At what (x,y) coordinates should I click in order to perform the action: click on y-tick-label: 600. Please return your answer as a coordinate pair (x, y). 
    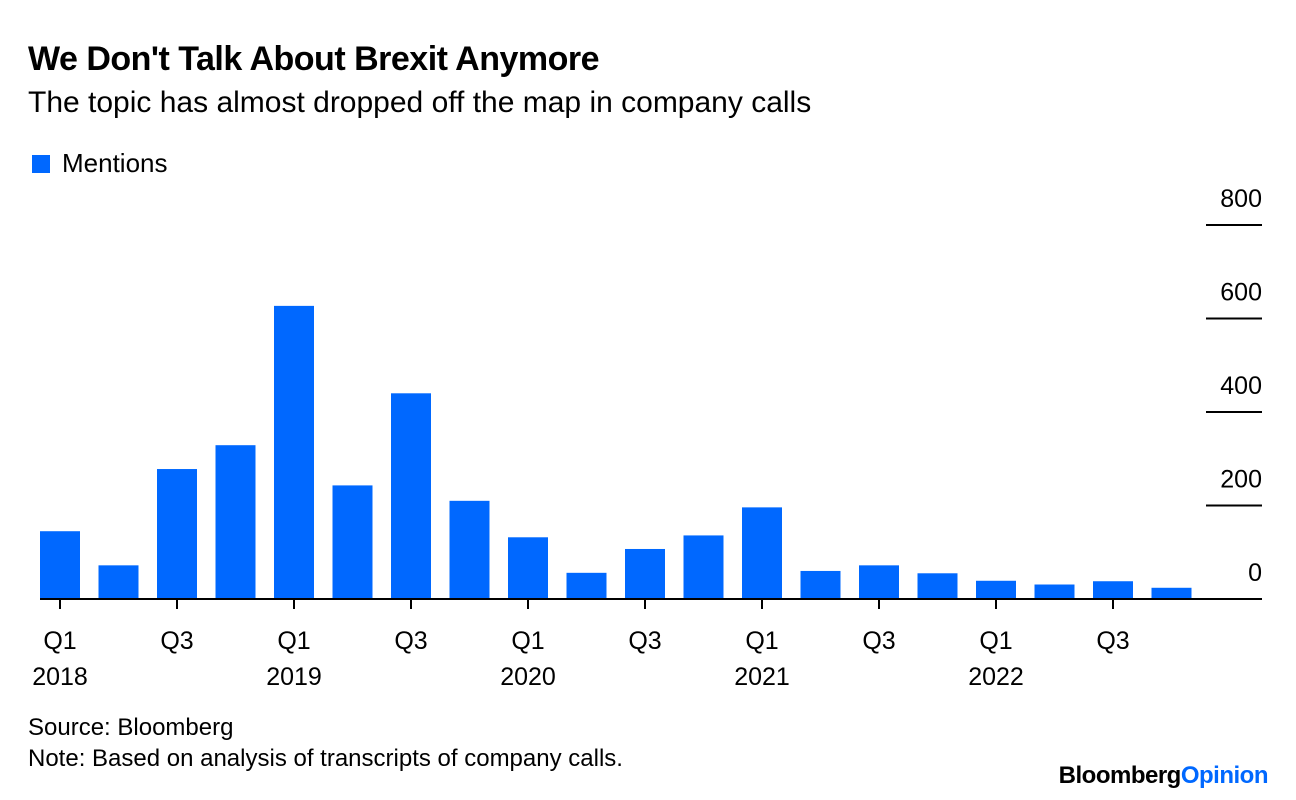
    Looking at the image, I should click on (1241, 293).